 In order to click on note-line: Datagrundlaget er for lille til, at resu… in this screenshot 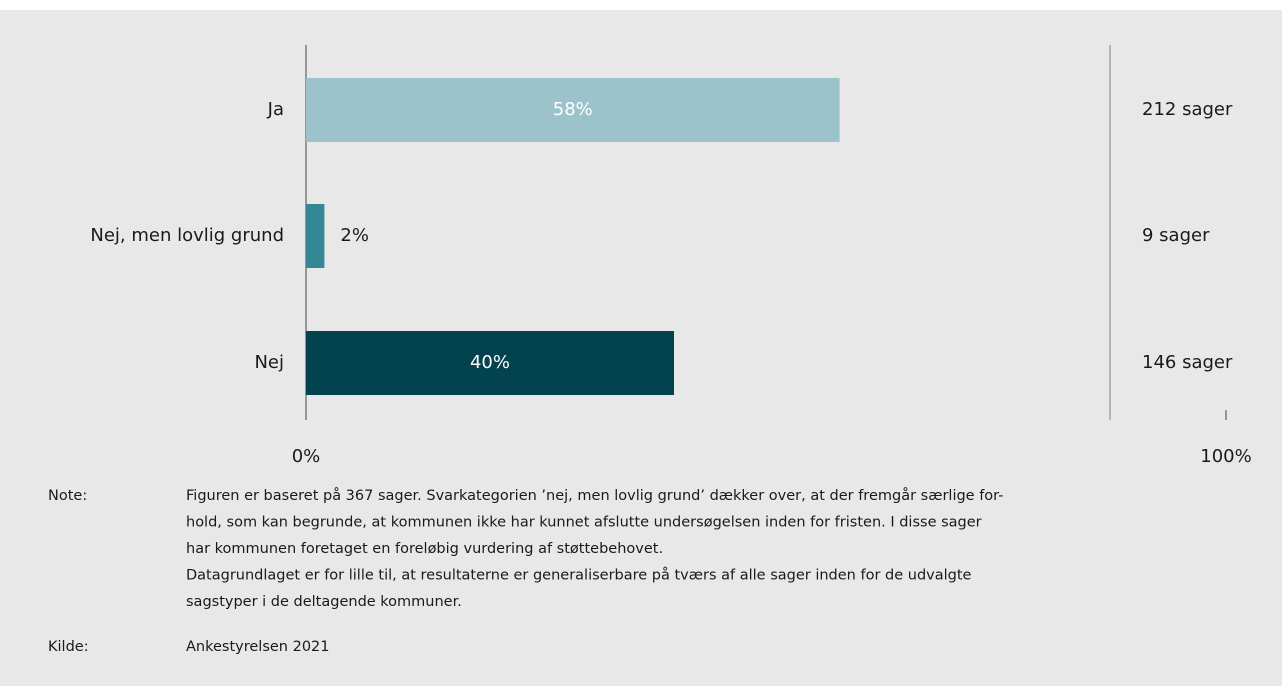, I will do `click(579, 575)`.